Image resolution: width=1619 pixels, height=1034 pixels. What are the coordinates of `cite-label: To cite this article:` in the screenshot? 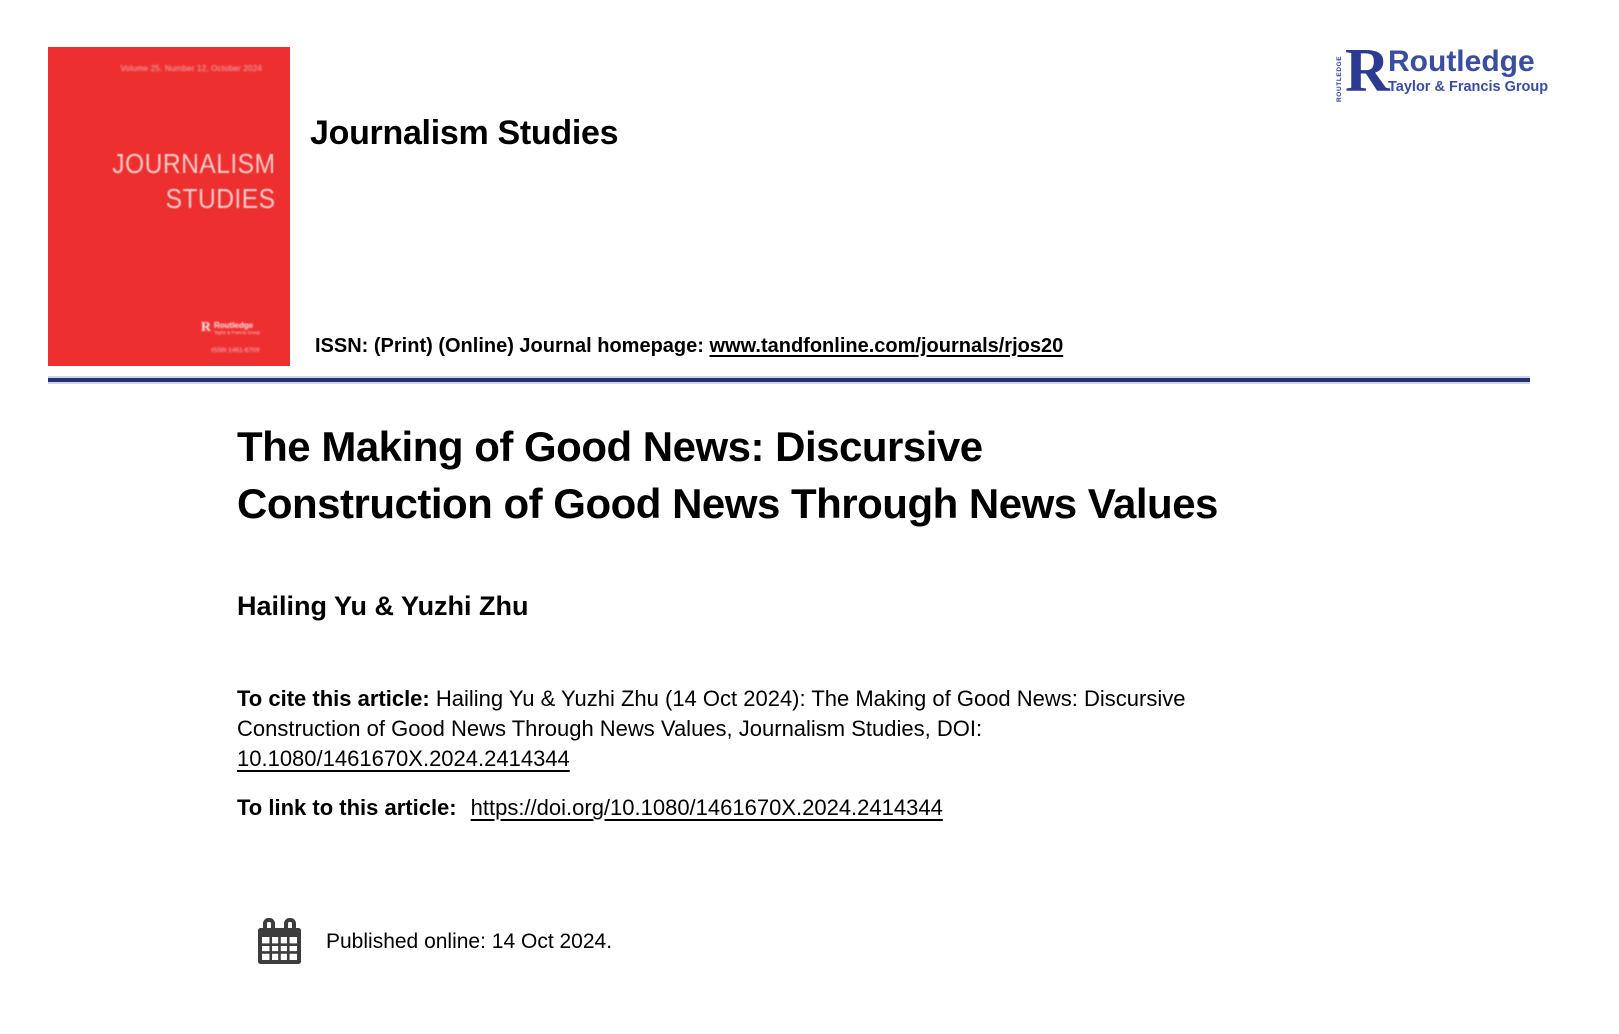 It's located at (333, 698).